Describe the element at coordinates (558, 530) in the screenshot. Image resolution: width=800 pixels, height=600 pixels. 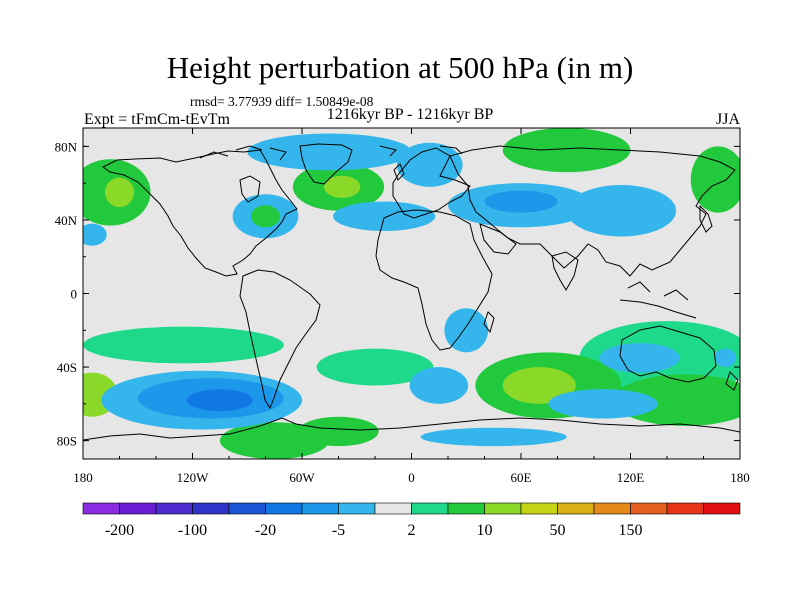
I see `colorbar-label: 50` at that location.